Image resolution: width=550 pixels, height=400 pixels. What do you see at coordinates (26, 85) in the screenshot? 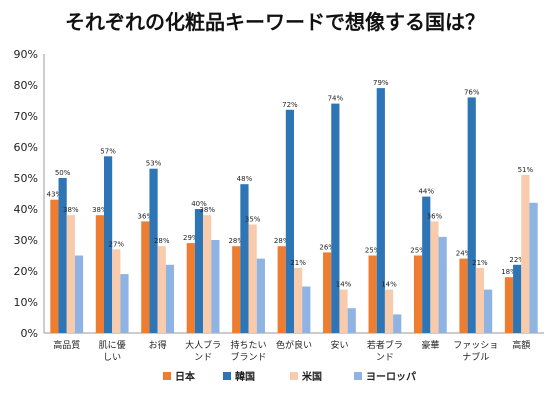
I see `y-tick-label: 80%` at bounding box center [26, 85].